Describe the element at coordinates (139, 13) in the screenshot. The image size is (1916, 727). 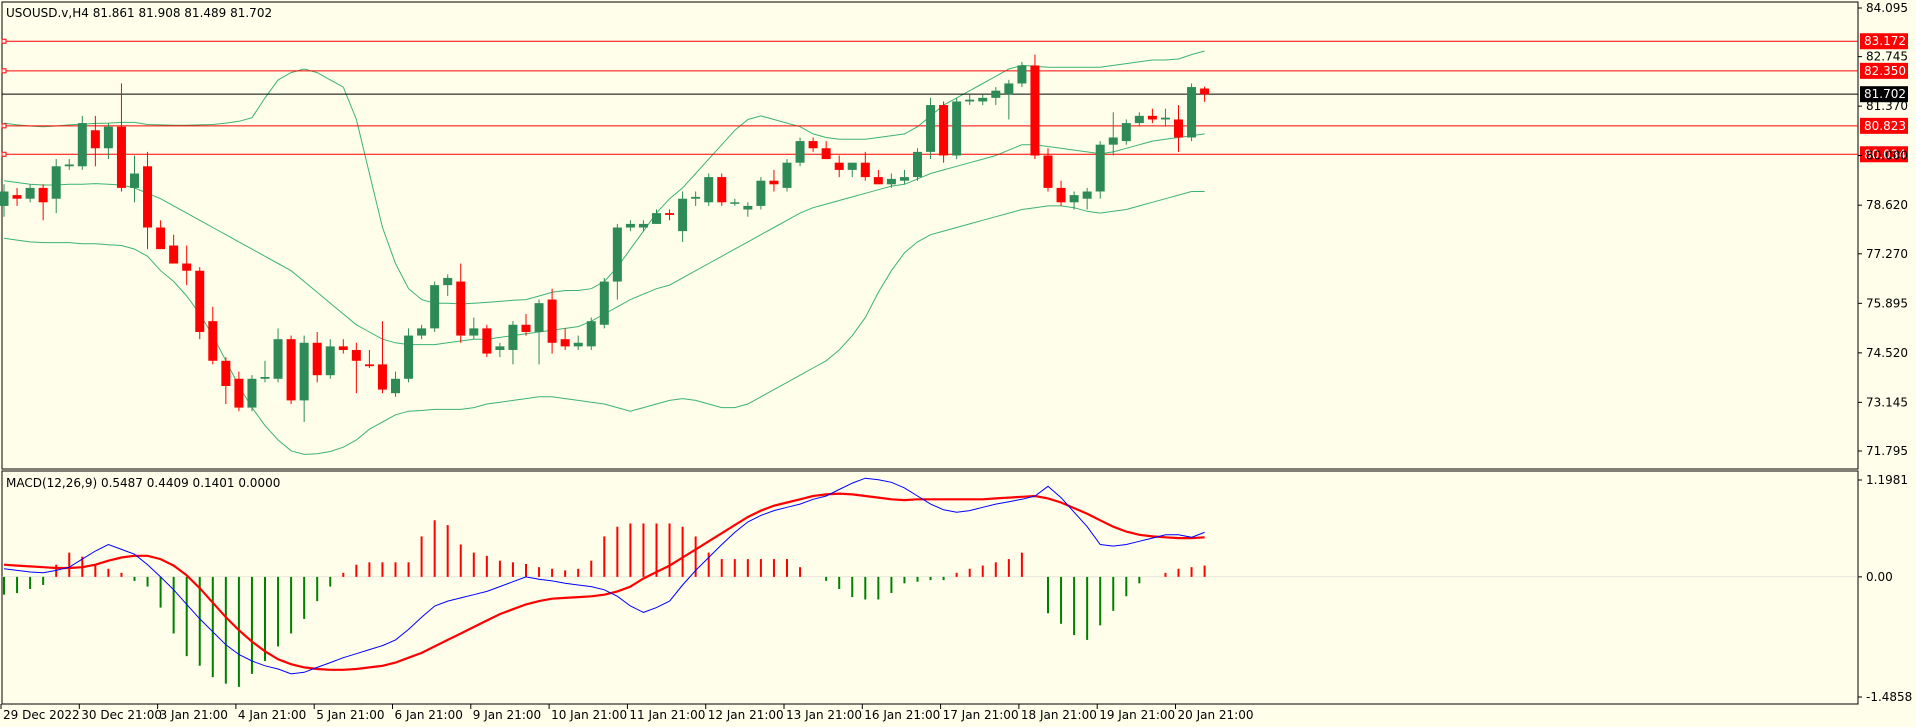
I see `chart-header: USOUSD.v,H4 81.861 81.908 81.489 81.702` at that location.